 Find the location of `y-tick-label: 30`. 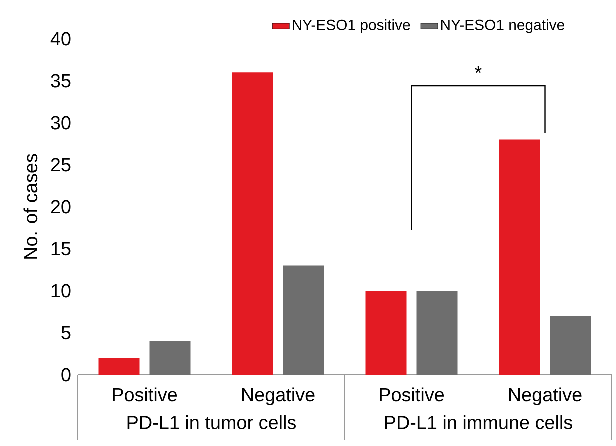

y-tick-label: 30 is located at coordinates (61, 123).